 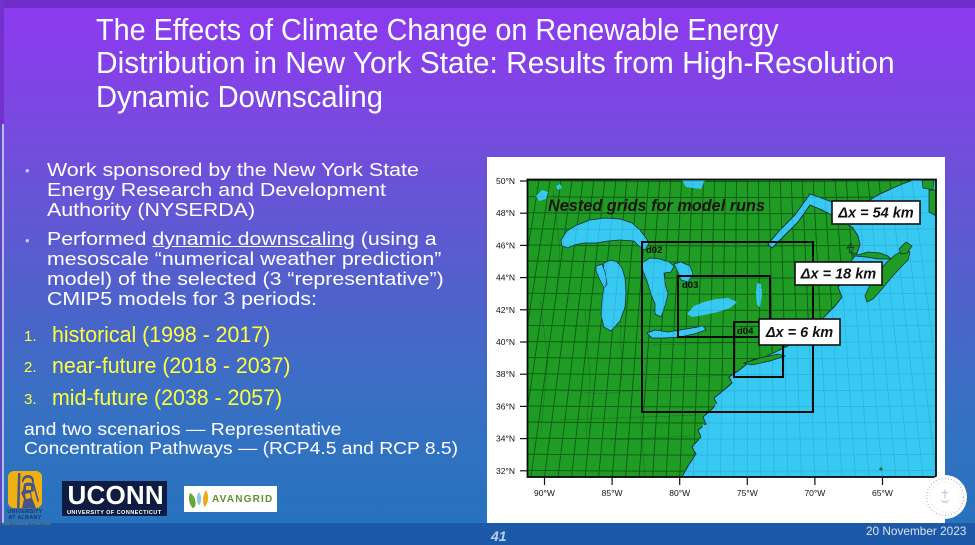 What do you see at coordinates (505, 245) in the screenshot?
I see `svg-text: 46°N` at bounding box center [505, 245].